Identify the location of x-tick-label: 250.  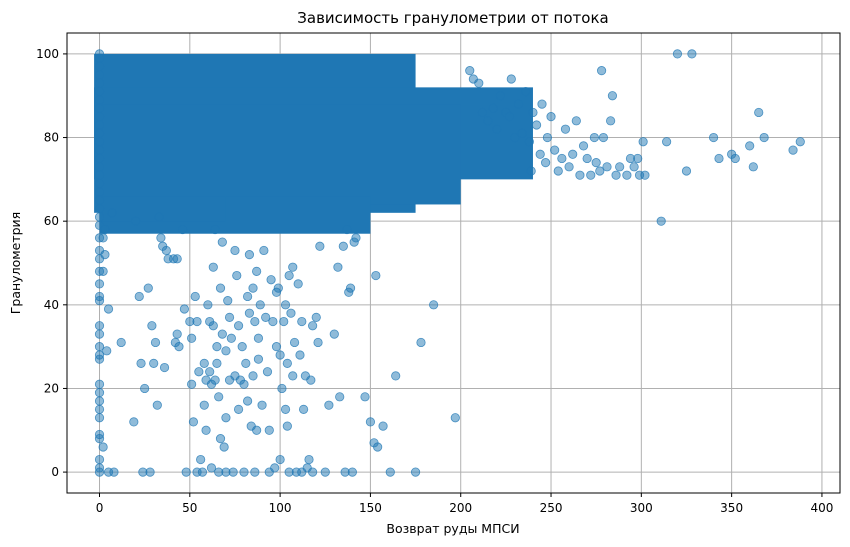
(551, 508).